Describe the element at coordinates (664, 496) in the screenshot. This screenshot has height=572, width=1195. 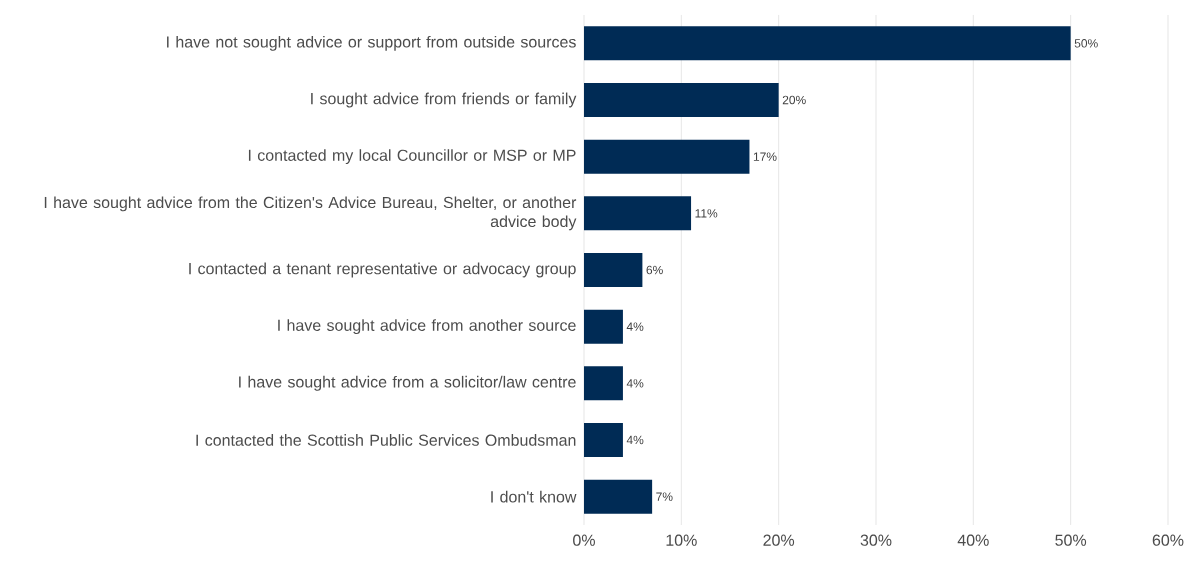
I see `data-label: 7%` at that location.